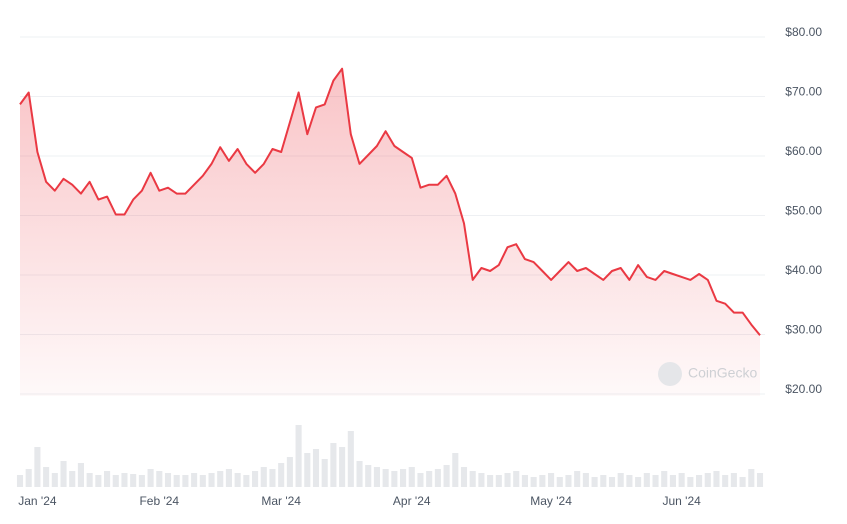  Describe the element at coordinates (412, 501) in the screenshot. I see `x-tick-label: Apr '24` at that location.